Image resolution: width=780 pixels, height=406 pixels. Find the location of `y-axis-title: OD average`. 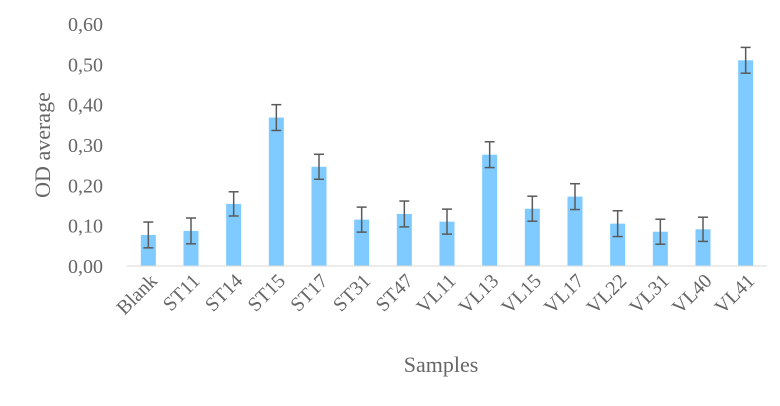

y-axis-title: OD average is located at coordinates (42, 145).